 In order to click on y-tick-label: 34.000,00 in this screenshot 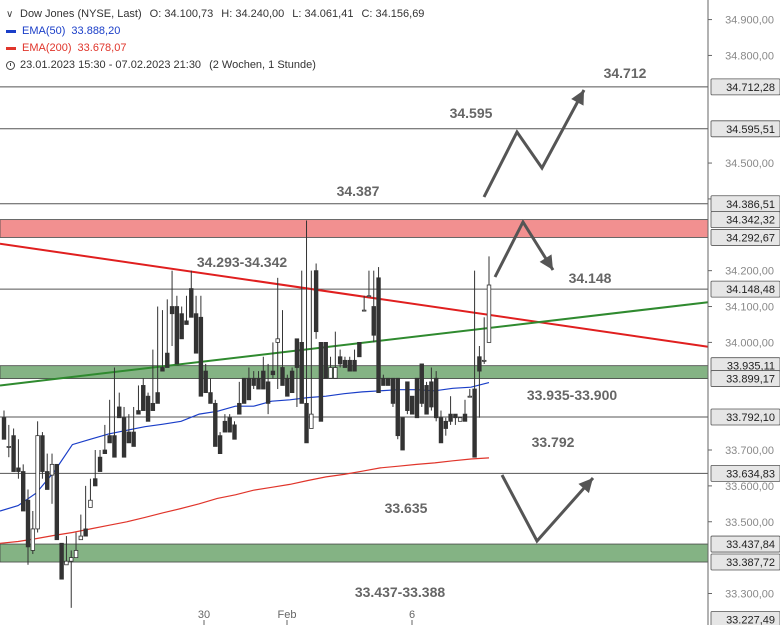, I will do `click(749, 343)`.